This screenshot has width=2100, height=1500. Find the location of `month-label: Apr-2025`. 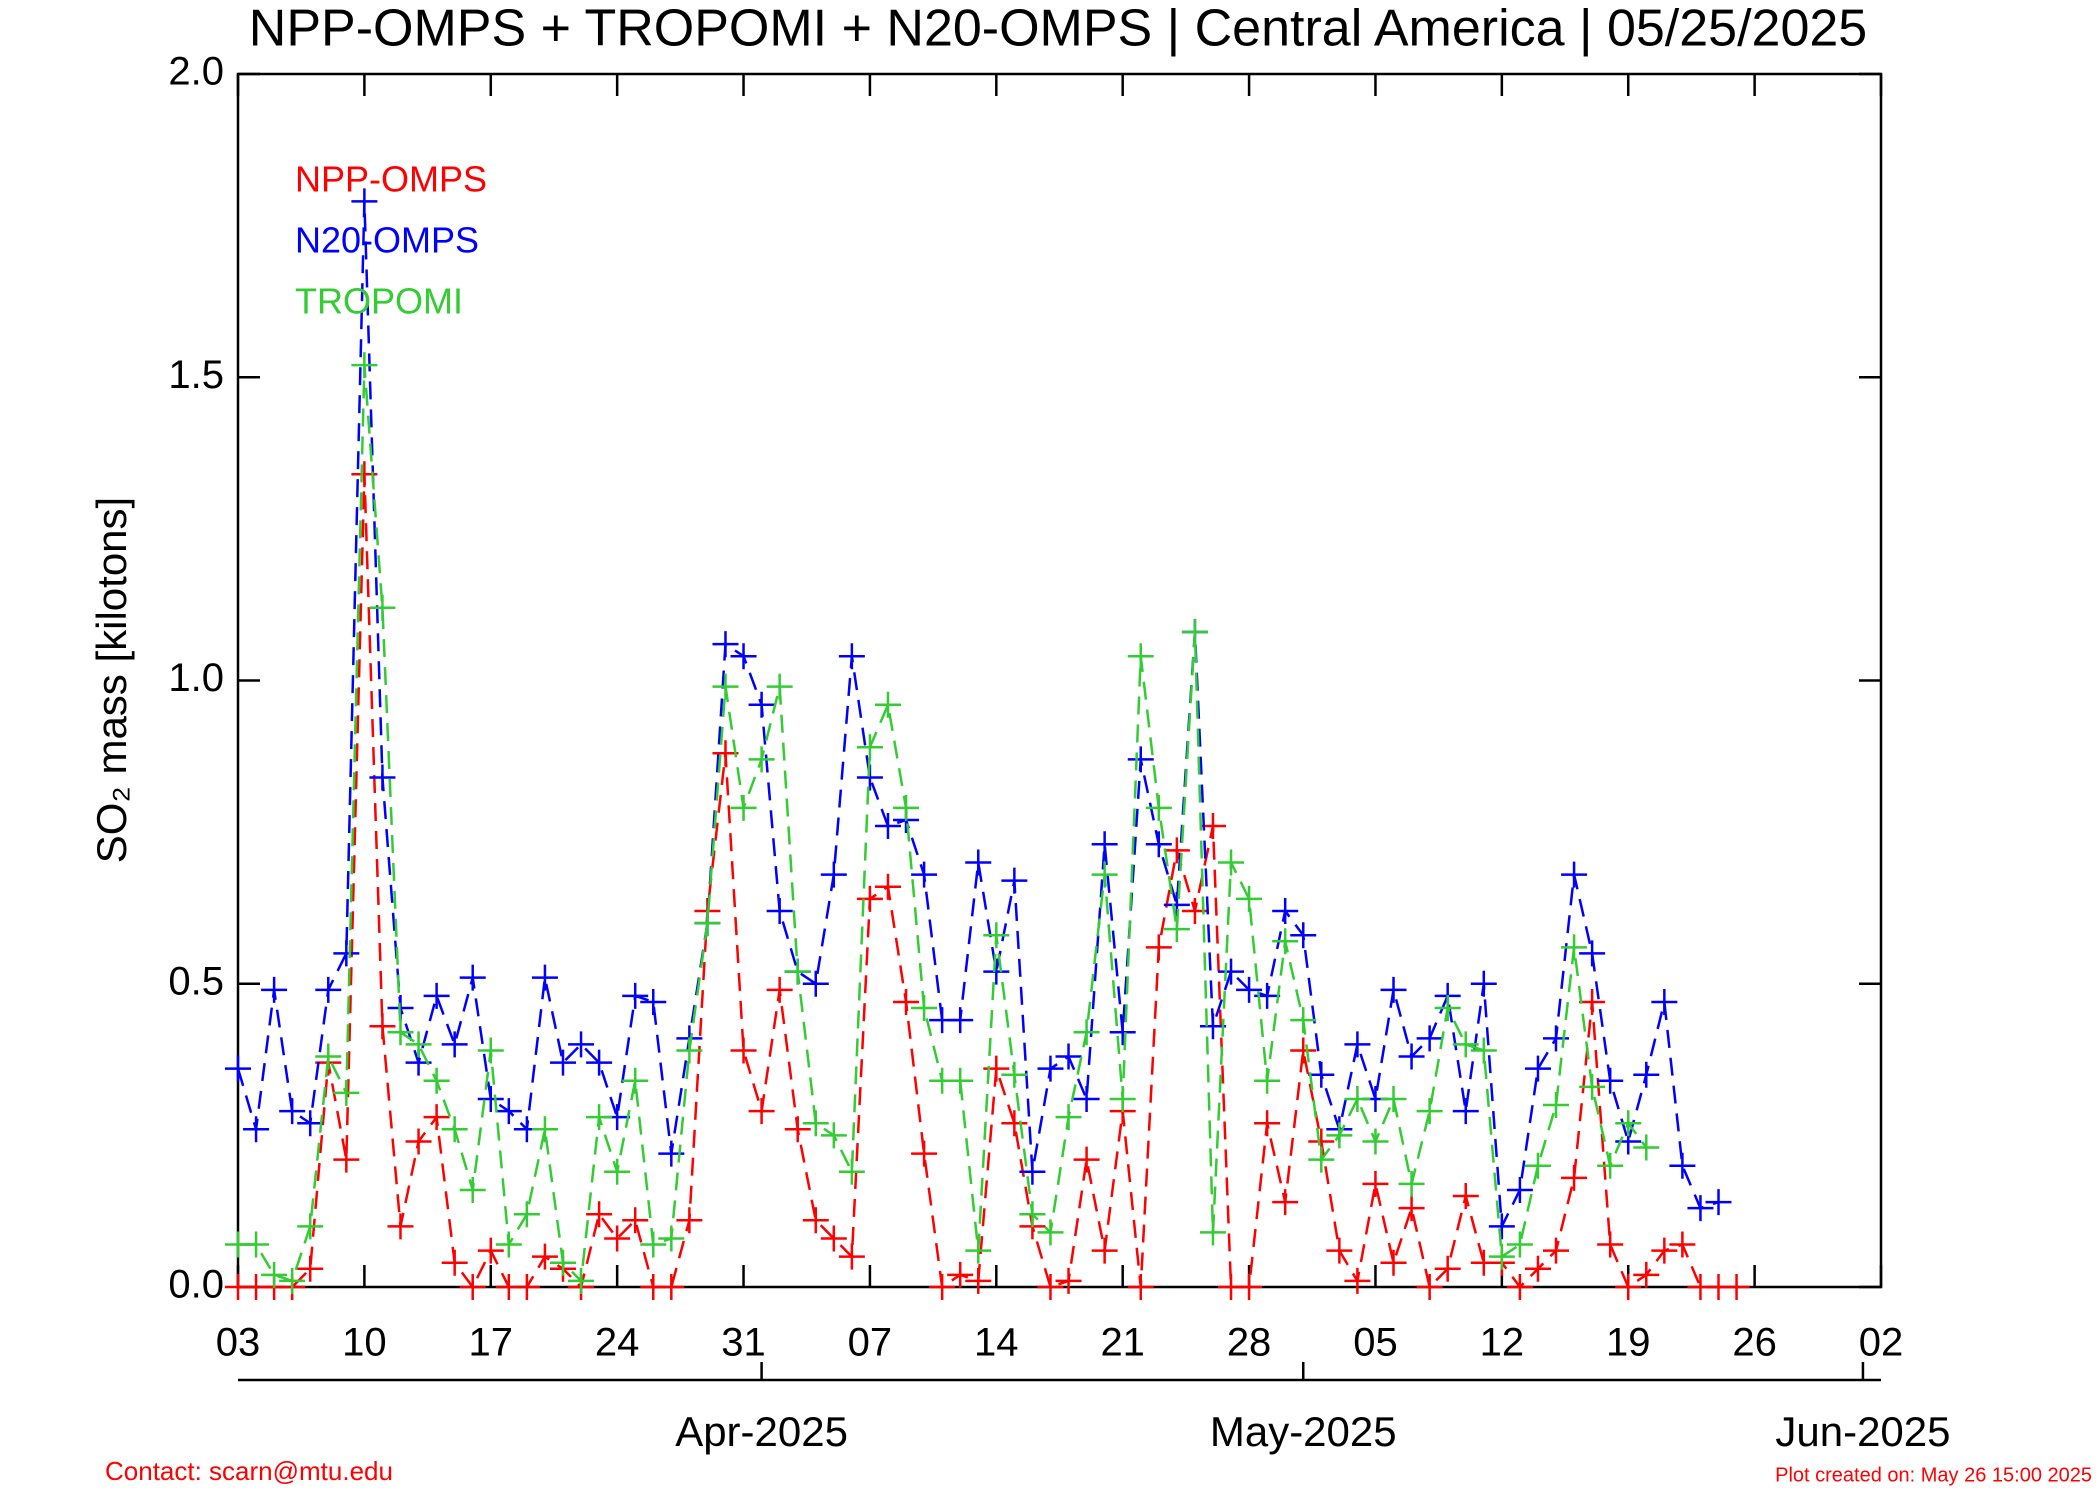

month-label: Apr-2025 is located at coordinates (761, 1431).